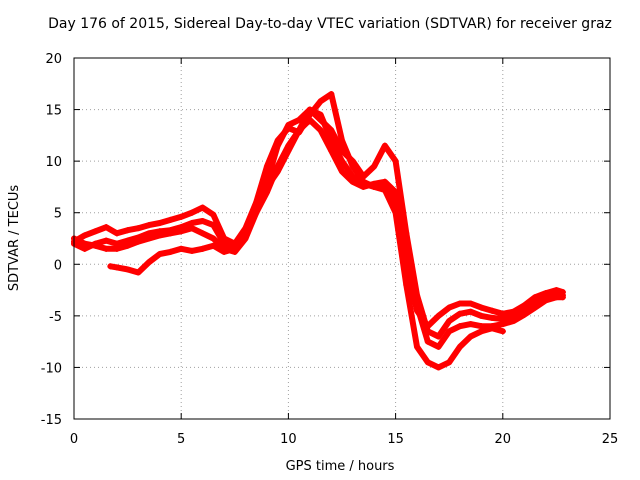  I want to click on x-tick-label: 20, so click(503, 439).